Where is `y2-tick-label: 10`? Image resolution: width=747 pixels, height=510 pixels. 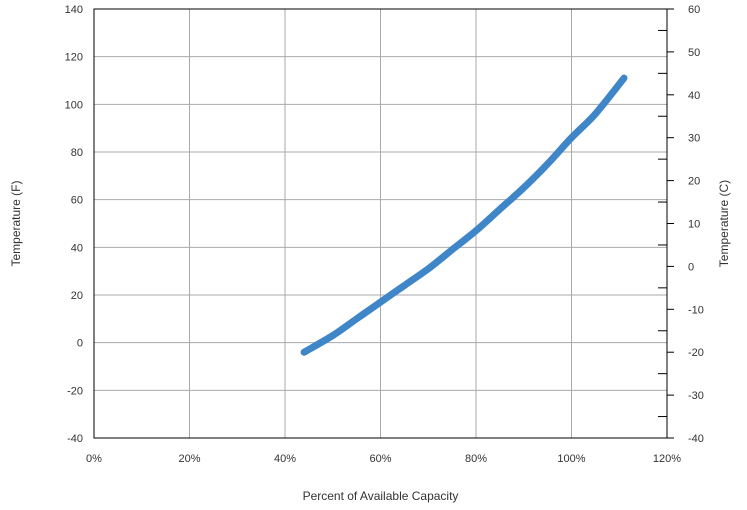
y2-tick-label: 10 is located at coordinates (694, 225).